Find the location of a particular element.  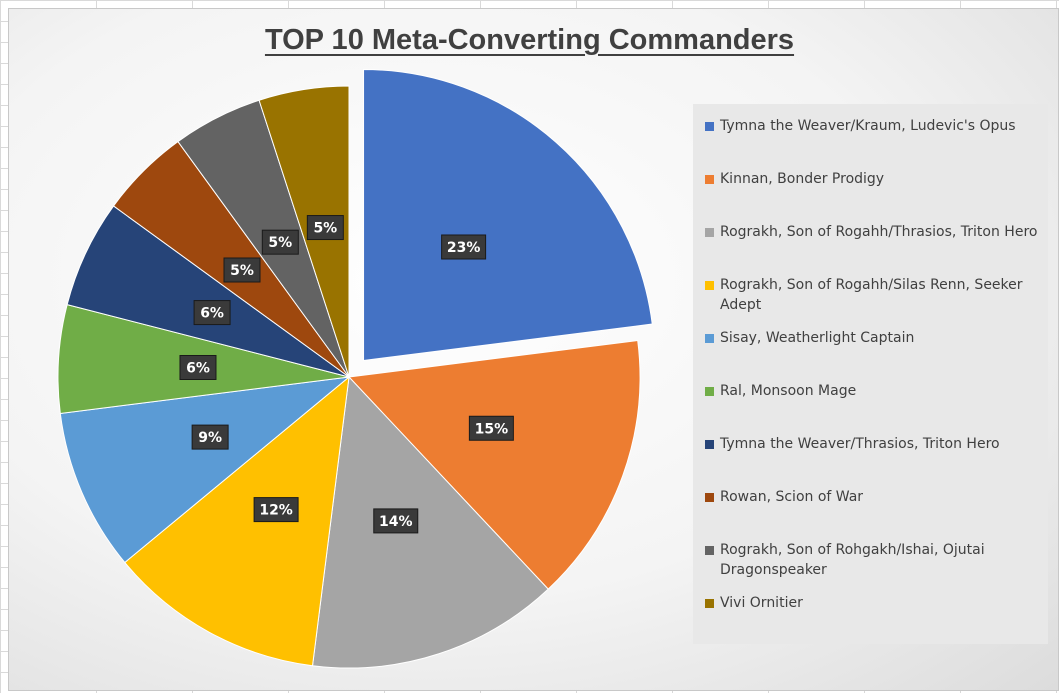

legend-label: Sisay, Weatherlight Captain is located at coordinates (817, 338).